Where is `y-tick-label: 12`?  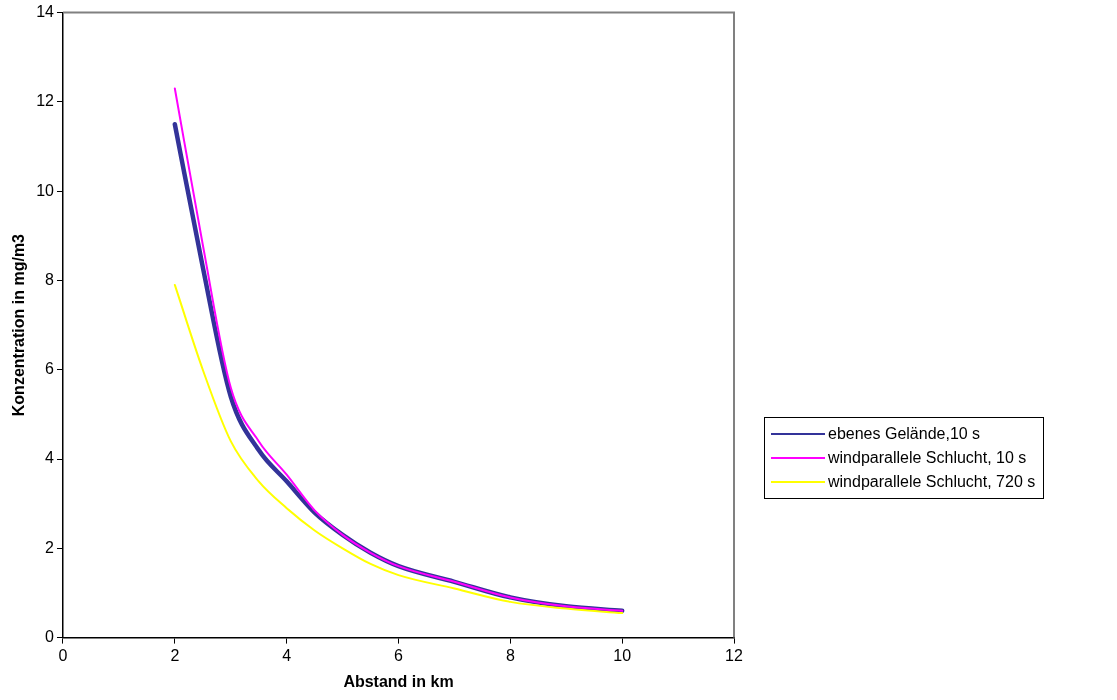
y-tick-label: 12 is located at coordinates (45, 101).